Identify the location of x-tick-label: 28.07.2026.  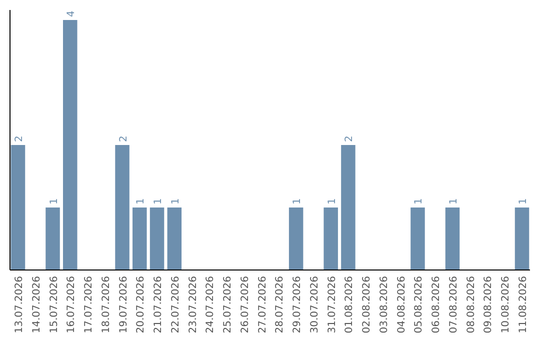
(280, 305).